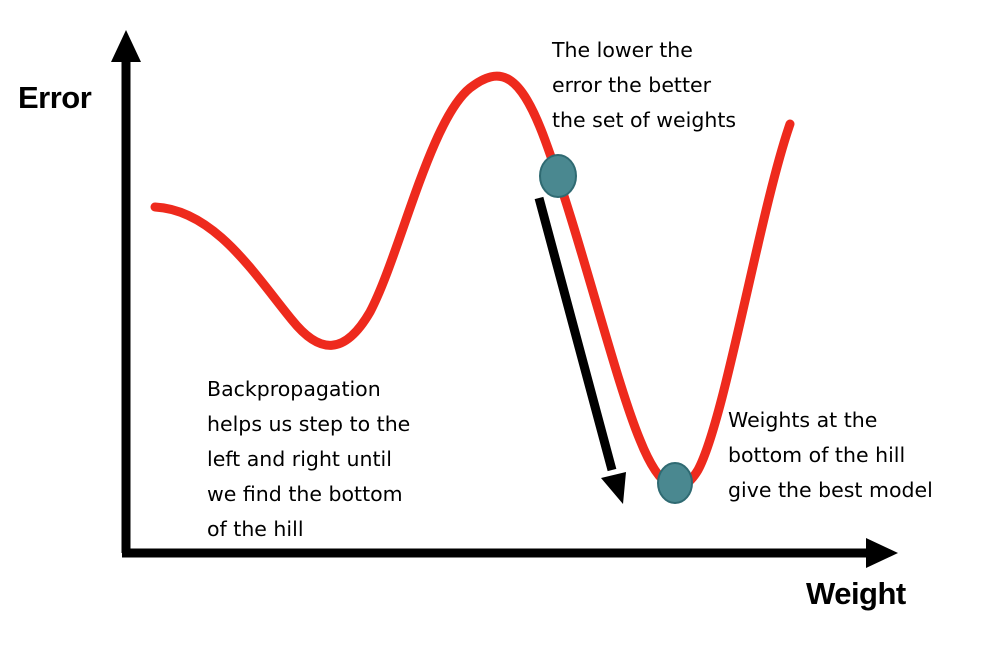  Describe the element at coordinates (856, 593) in the screenshot. I see `x-axis-label: Weight` at that location.